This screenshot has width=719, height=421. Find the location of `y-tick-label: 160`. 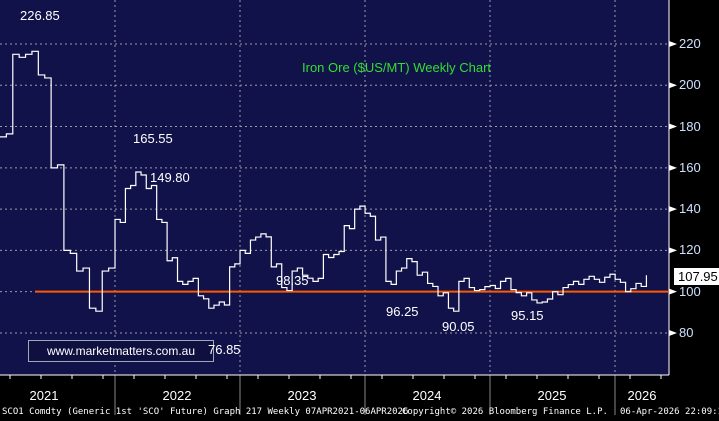

y-tick-label: 160 is located at coordinates (690, 167).